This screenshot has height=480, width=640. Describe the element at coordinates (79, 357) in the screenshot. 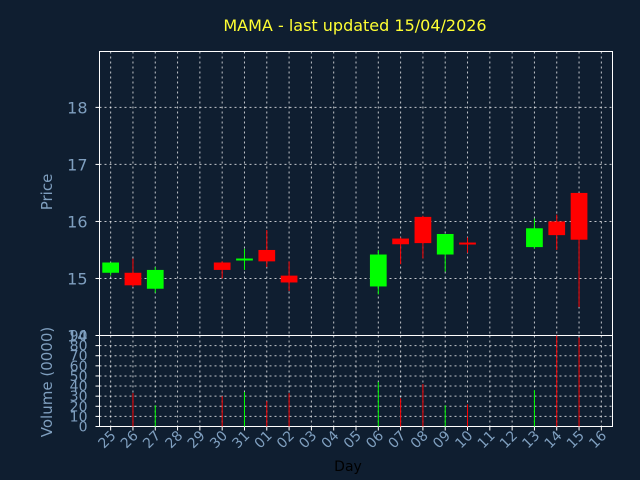

I see `volume-tick-label: 70` at that location.